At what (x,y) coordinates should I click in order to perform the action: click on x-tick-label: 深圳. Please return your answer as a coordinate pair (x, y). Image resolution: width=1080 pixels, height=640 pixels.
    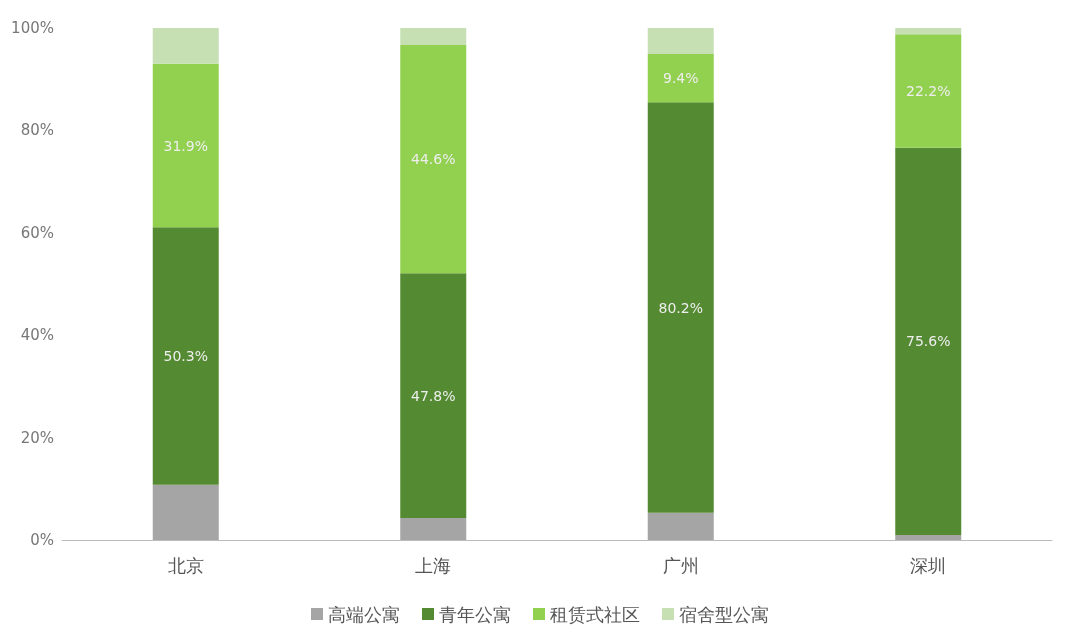
    Looking at the image, I should click on (928, 565).